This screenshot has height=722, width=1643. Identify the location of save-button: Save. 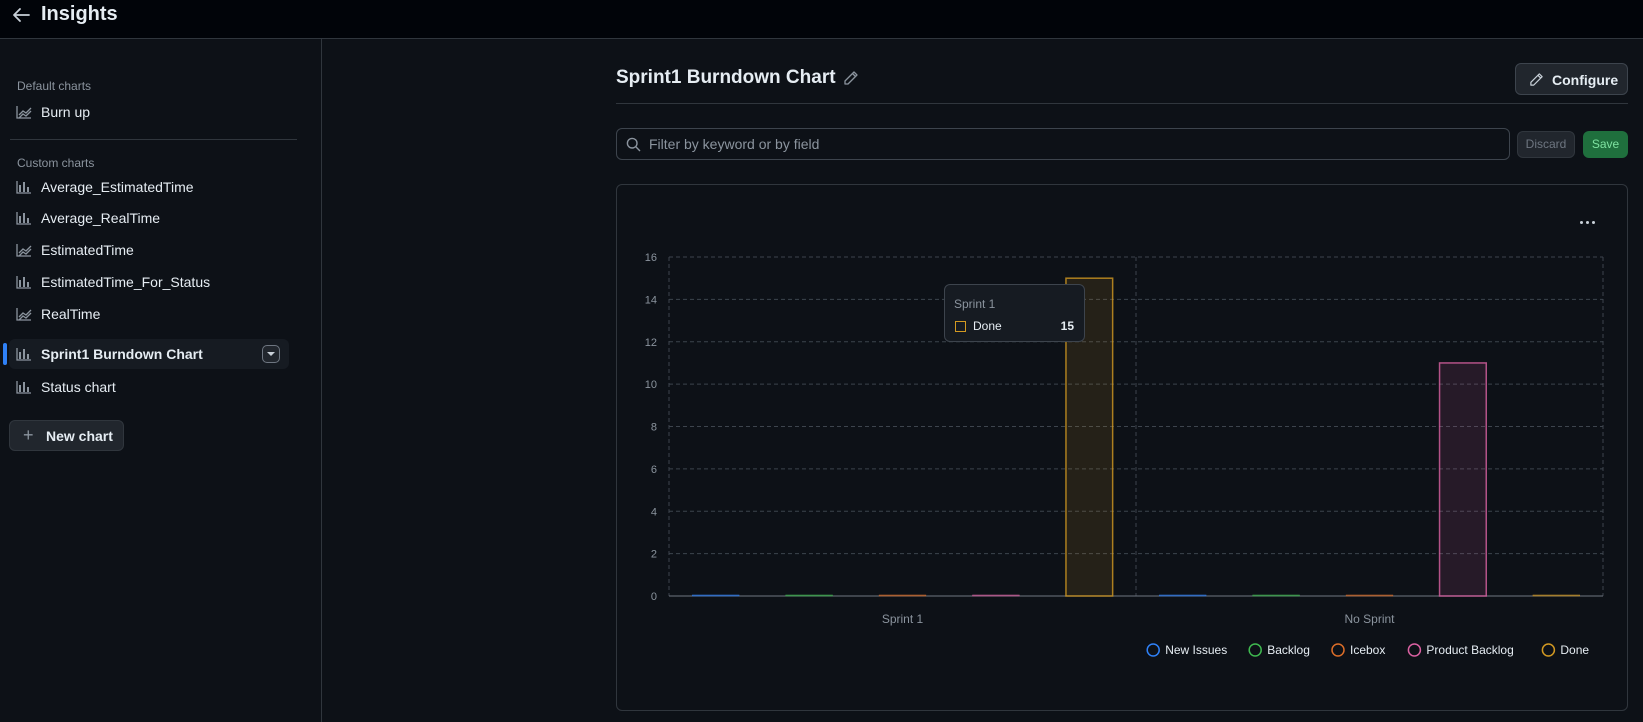
(1605, 144).